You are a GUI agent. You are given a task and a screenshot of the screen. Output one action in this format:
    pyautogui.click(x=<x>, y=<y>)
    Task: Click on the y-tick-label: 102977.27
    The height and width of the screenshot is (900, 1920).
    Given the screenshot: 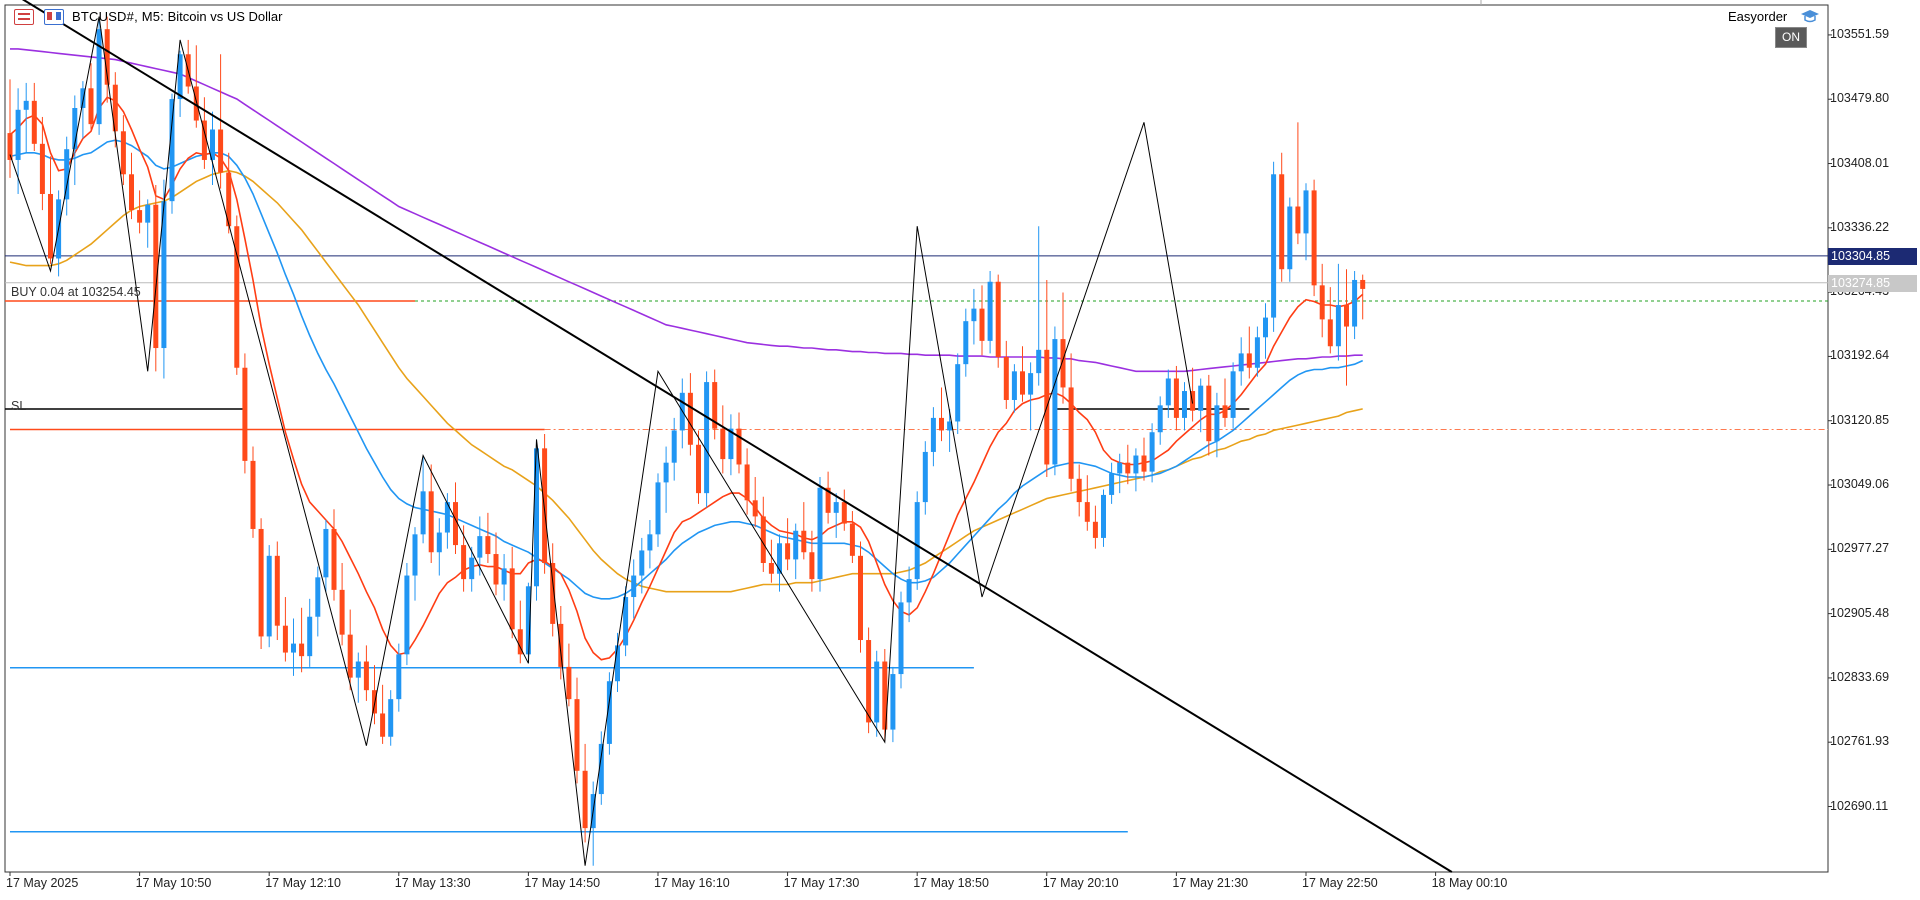 What is the action you would take?
    pyautogui.click(x=1860, y=548)
    